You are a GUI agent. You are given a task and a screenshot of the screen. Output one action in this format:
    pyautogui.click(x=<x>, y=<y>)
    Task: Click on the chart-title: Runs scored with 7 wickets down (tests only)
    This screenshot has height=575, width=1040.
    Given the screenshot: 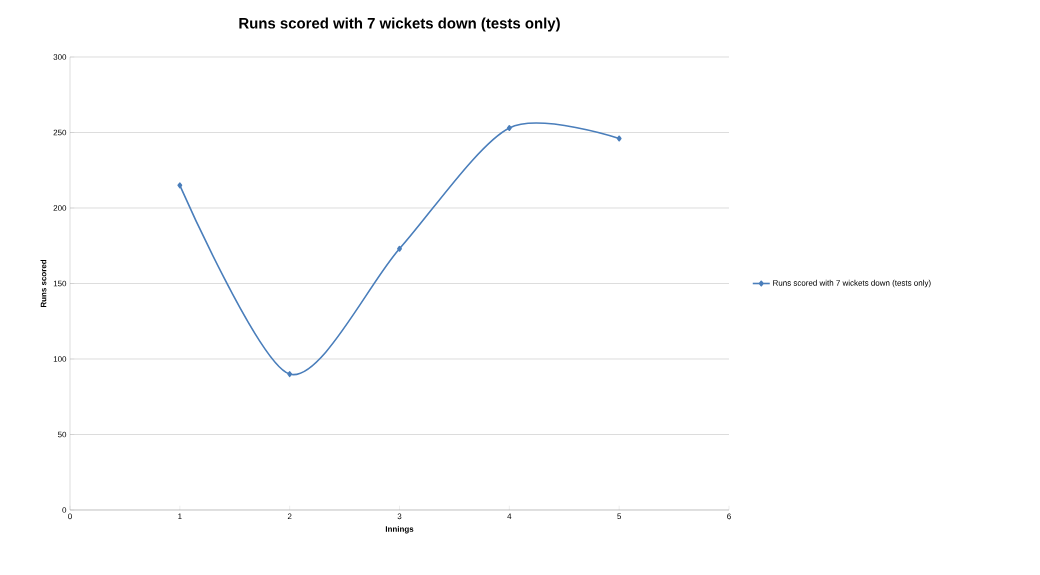 What is the action you would take?
    pyautogui.click(x=399, y=24)
    